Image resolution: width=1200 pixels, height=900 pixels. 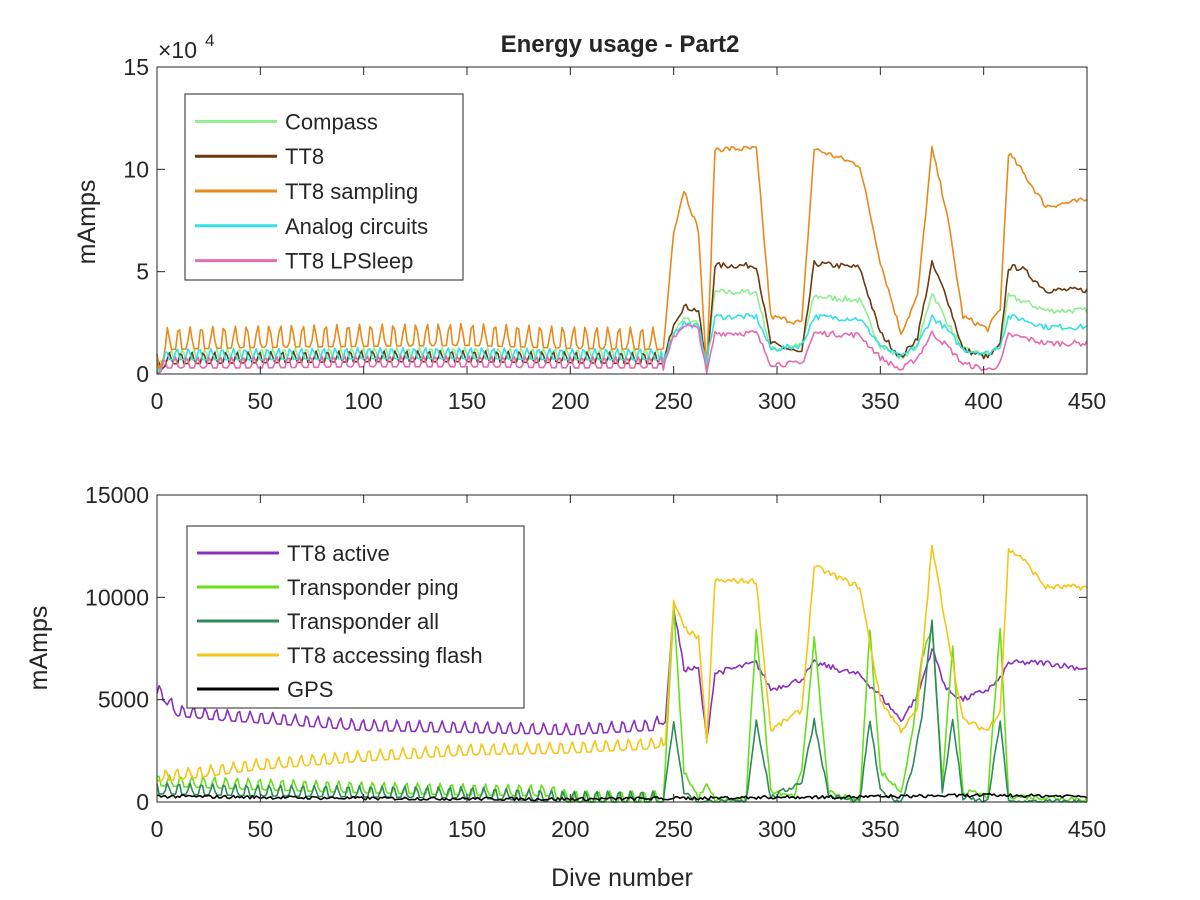 I want to click on legend-entry-label: TT8, so click(x=304, y=156).